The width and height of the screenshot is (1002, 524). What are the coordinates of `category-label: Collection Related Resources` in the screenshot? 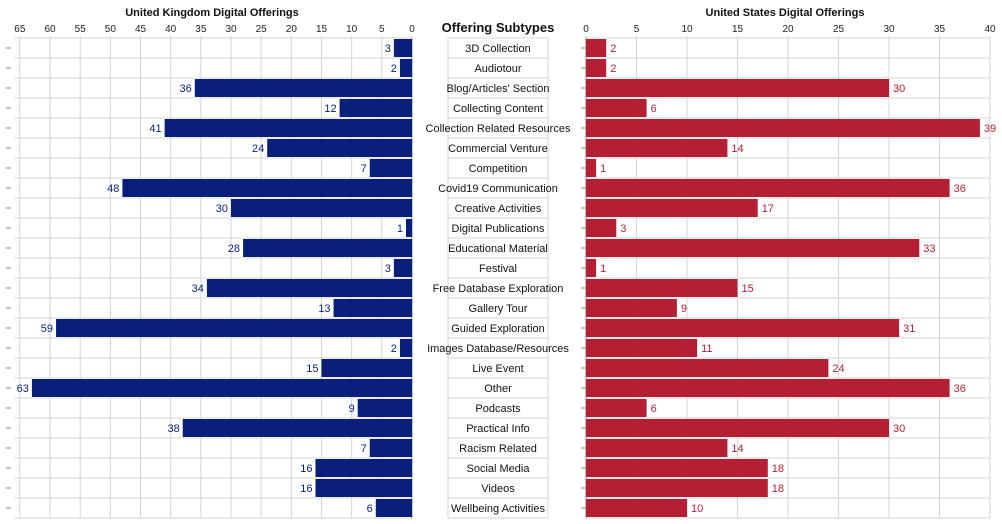 It's located at (498, 129).